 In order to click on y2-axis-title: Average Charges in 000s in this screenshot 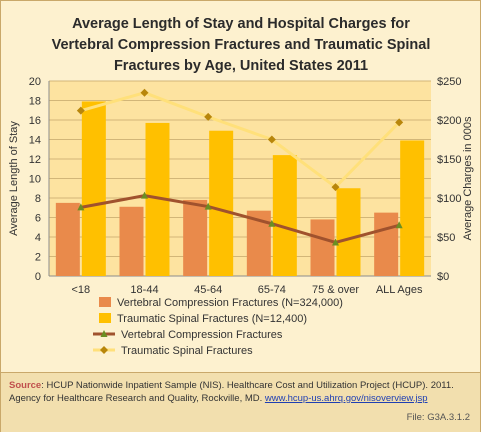, I will do `click(468, 178)`.